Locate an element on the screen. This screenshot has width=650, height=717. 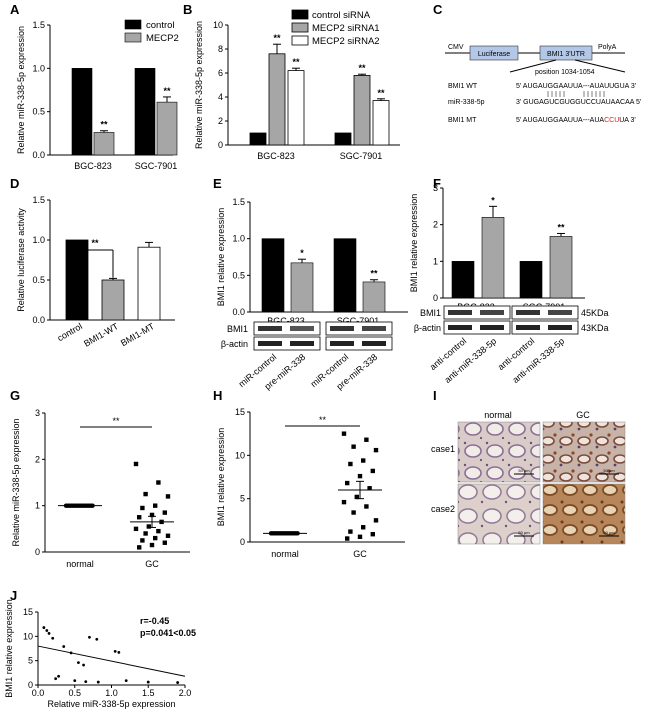
y-tick-label: 3 is located at coordinates (37, 413).